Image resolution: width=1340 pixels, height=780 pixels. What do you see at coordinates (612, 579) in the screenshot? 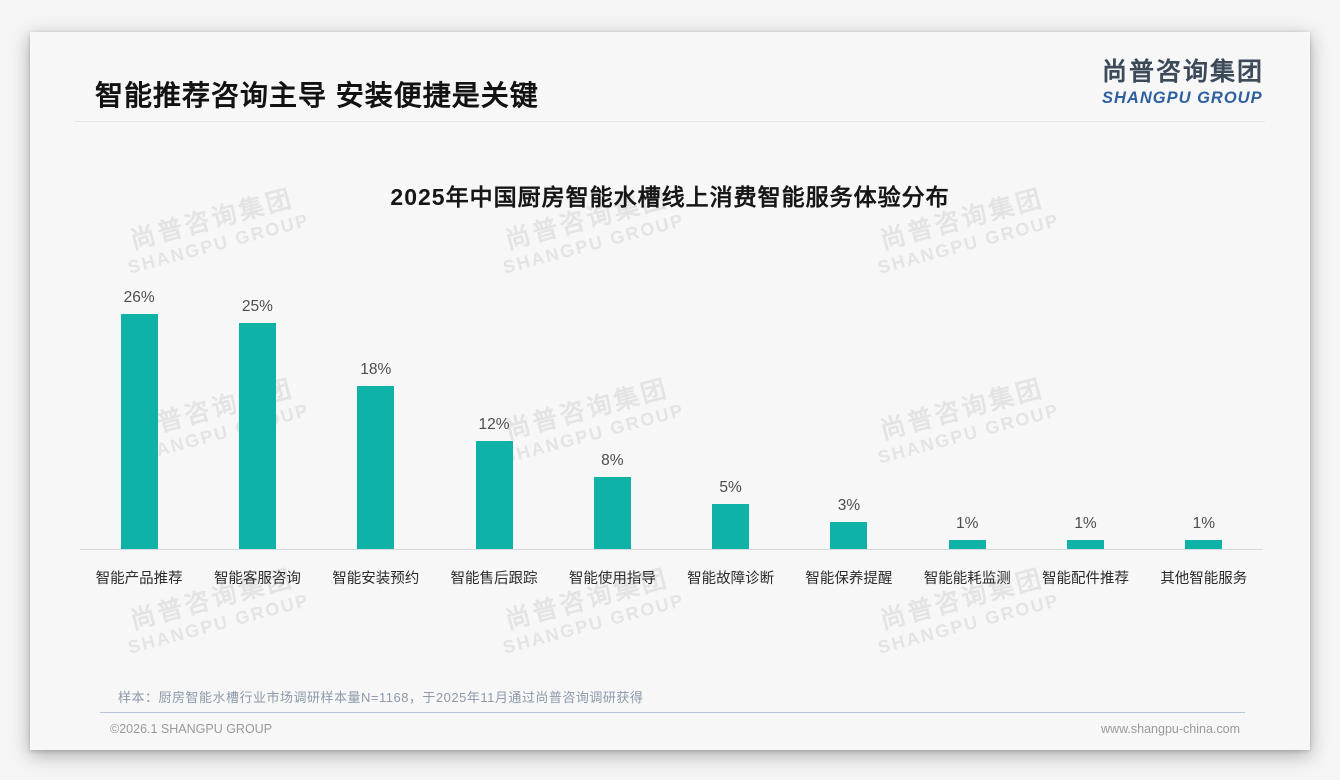
I see `category-label: 智能使用指导` at bounding box center [612, 579].